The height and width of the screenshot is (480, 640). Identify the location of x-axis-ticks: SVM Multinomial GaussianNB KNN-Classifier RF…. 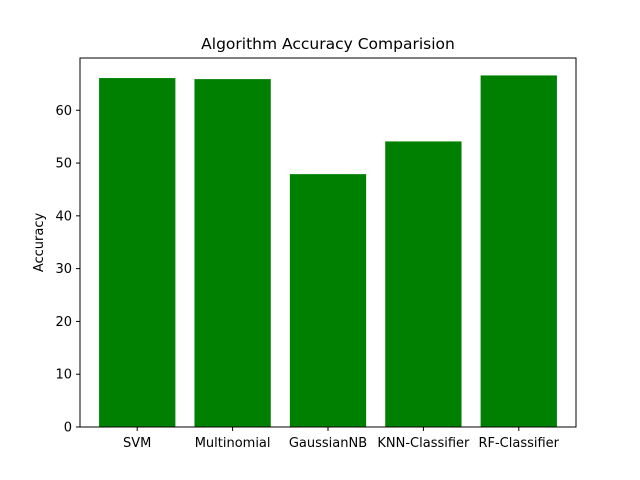
(341, 439).